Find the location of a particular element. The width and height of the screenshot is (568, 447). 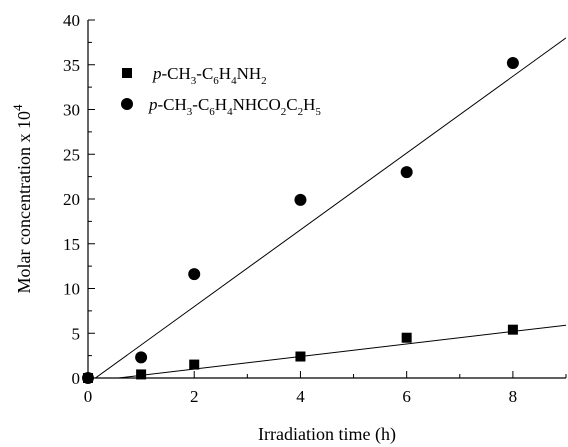

y-tick-label: 20 is located at coordinates (71, 199).